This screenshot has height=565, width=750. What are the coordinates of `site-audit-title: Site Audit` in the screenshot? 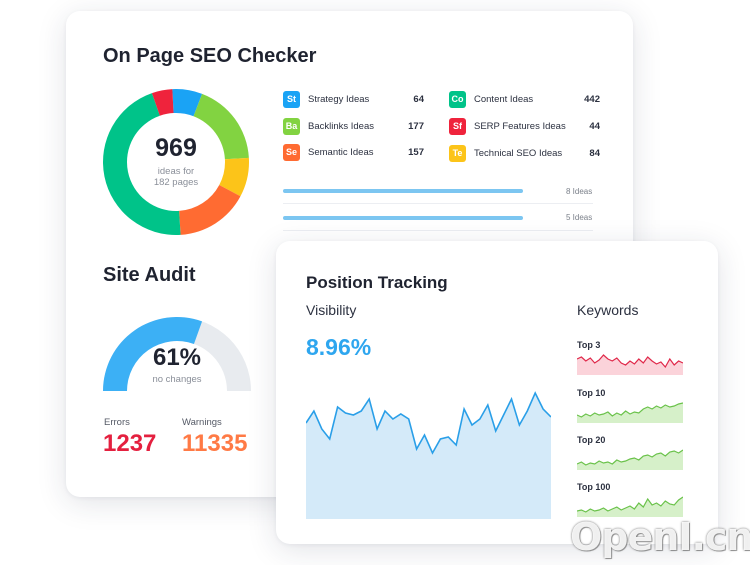 It's located at (149, 275).